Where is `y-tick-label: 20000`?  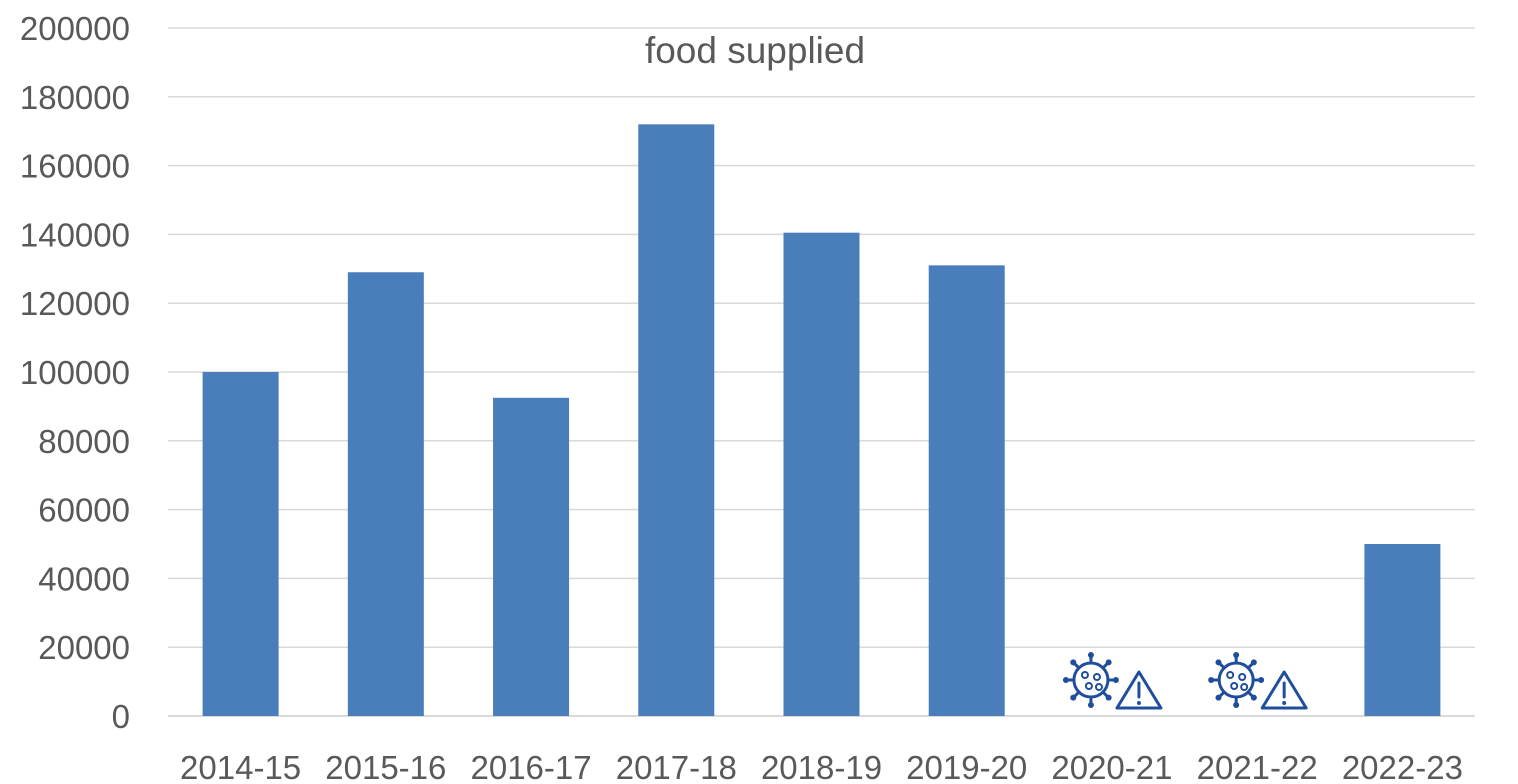 y-tick-label: 20000 is located at coordinates (84, 647).